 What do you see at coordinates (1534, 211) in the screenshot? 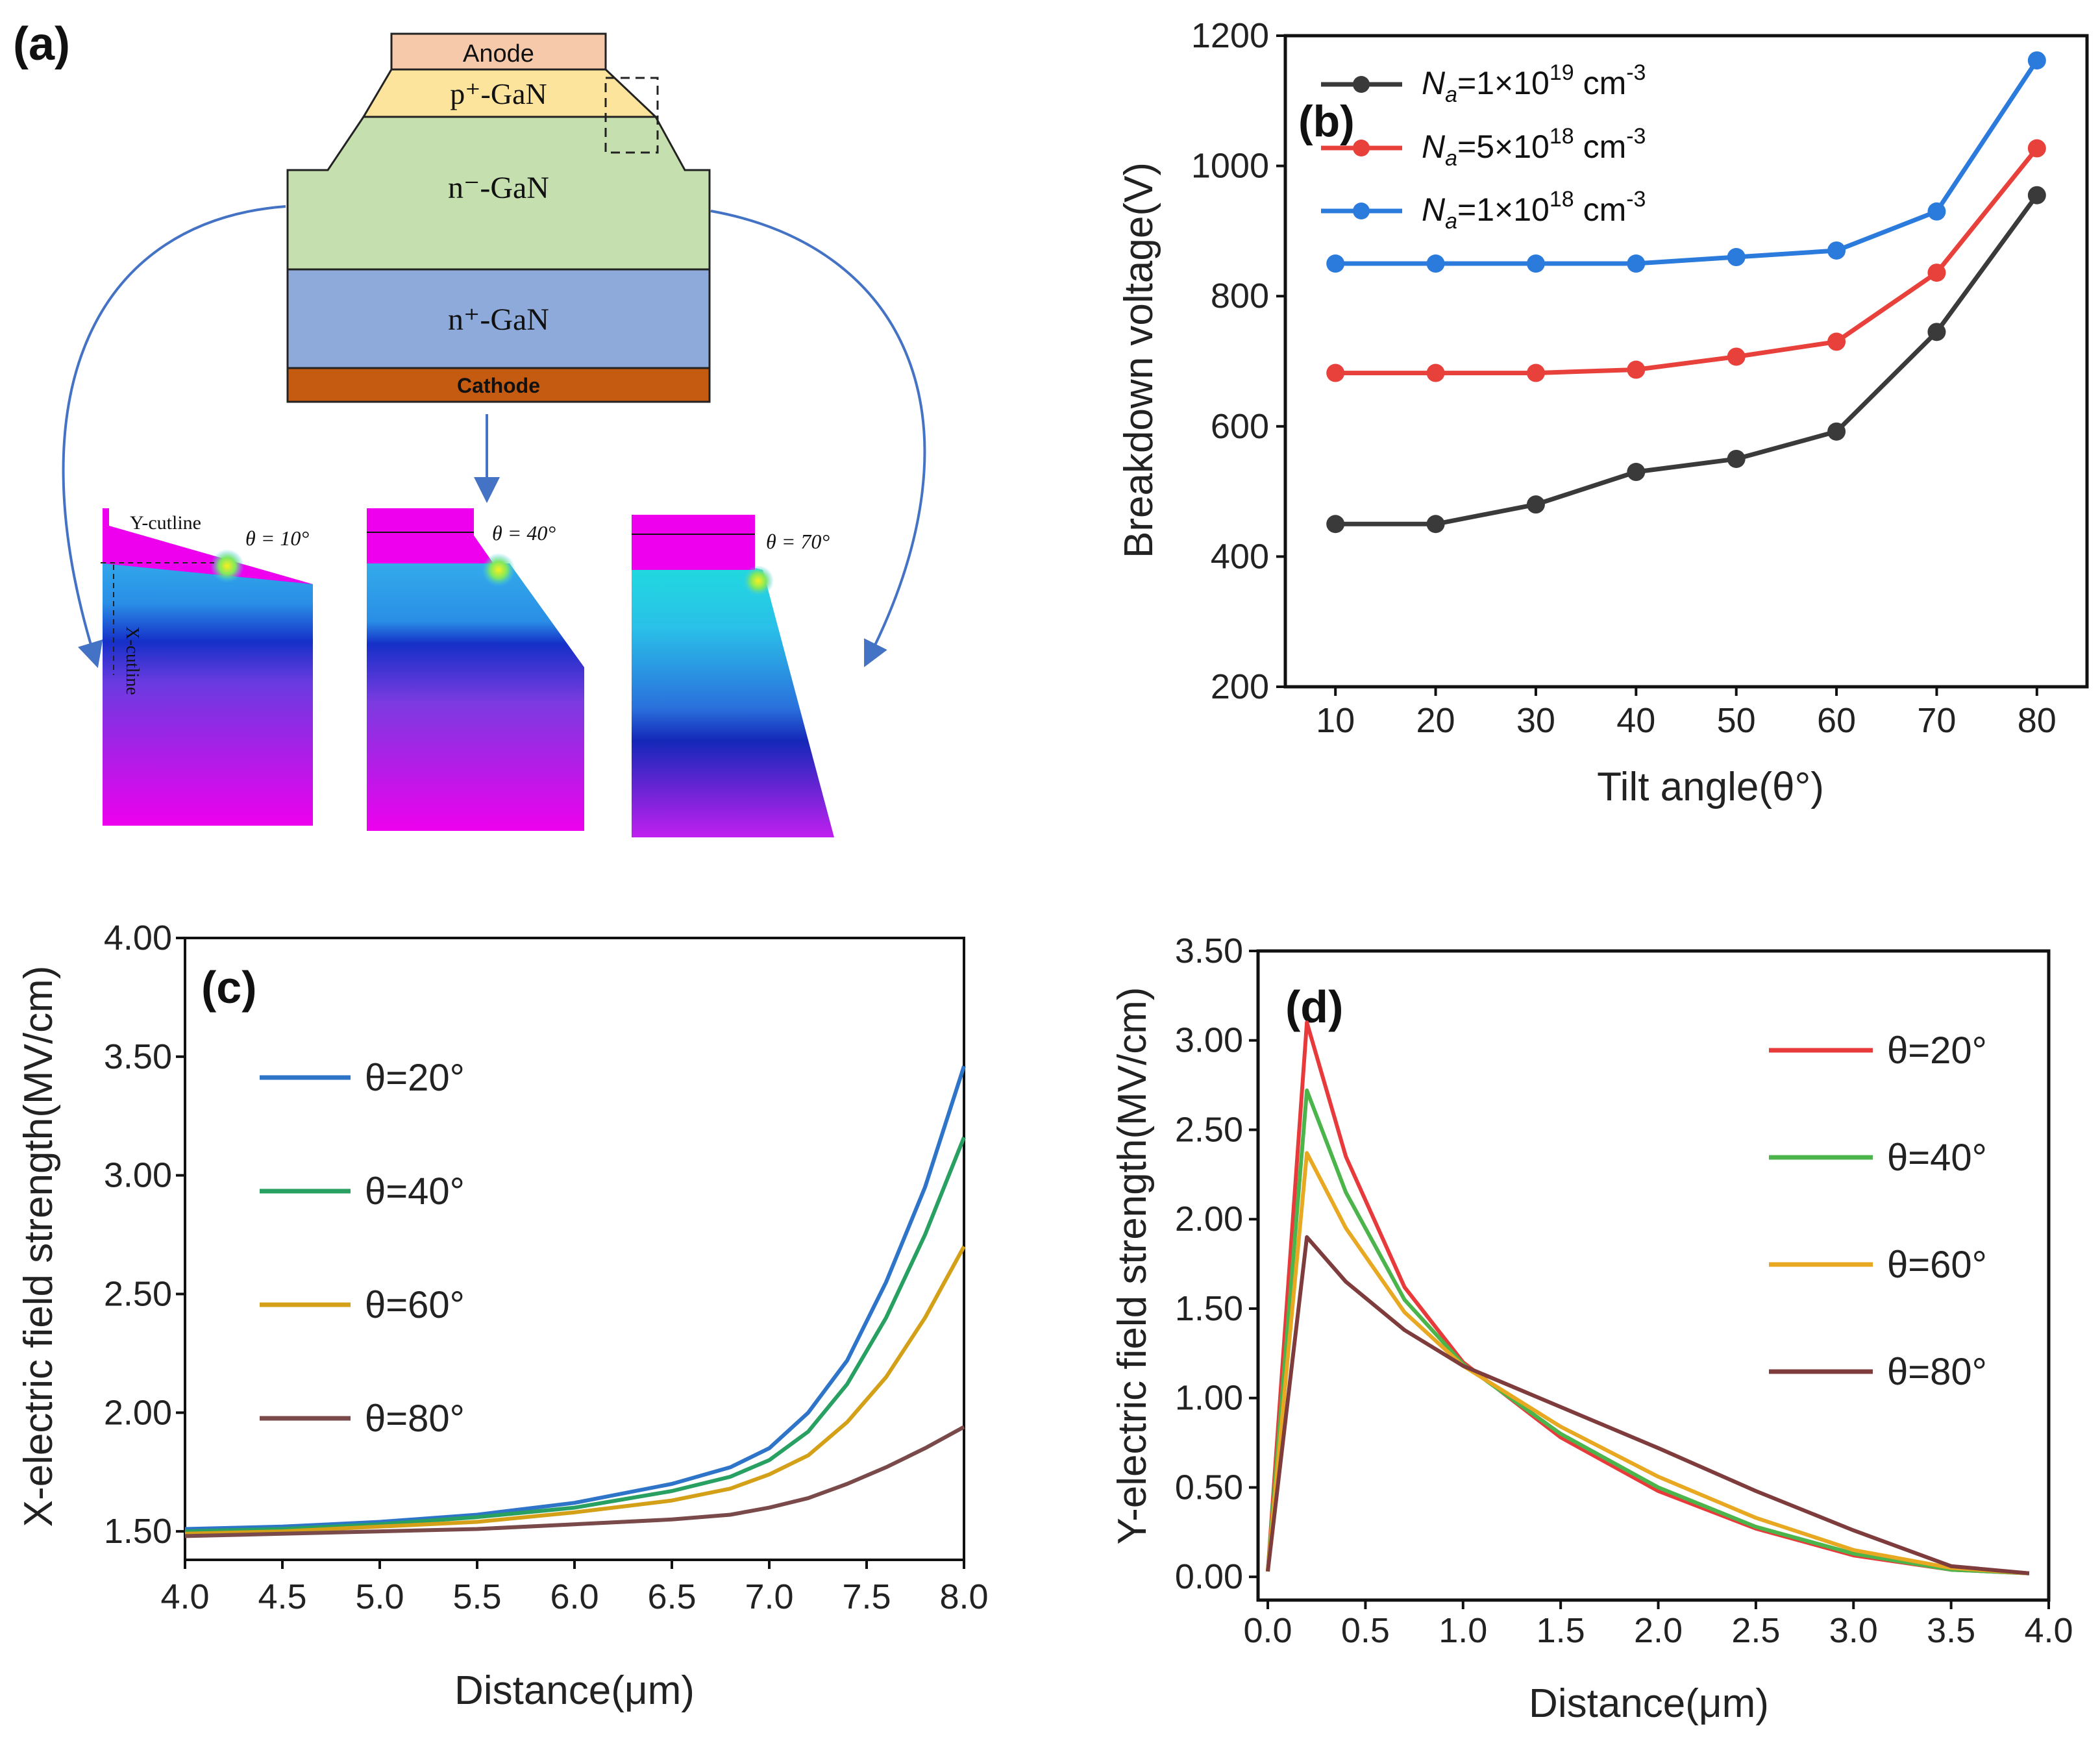
I see `legend-na-1e18: Na=1×1018 cm-3` at bounding box center [1534, 211].